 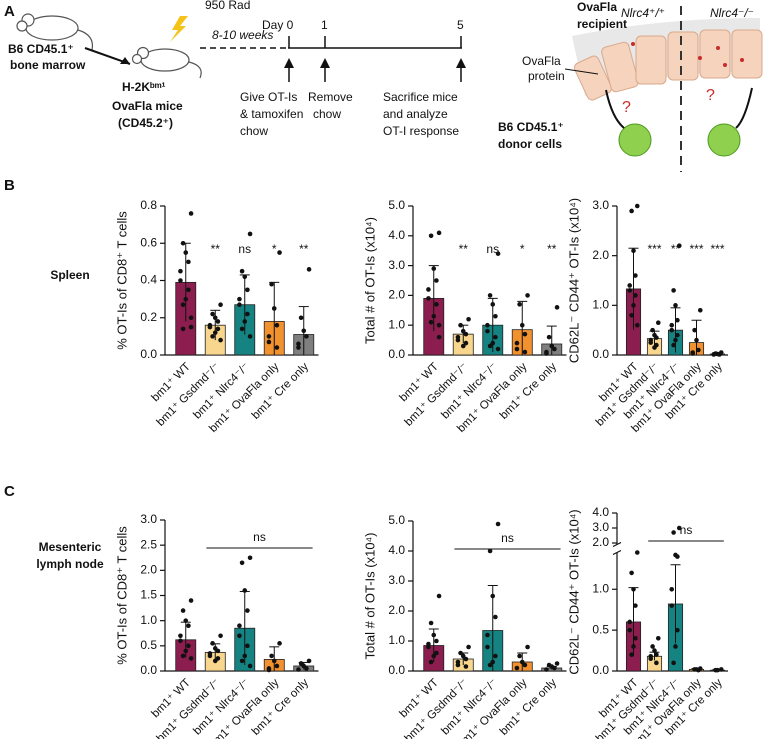 What do you see at coordinates (148, 242) in the screenshot?
I see `y-tick-label: 0.6` at bounding box center [148, 242].